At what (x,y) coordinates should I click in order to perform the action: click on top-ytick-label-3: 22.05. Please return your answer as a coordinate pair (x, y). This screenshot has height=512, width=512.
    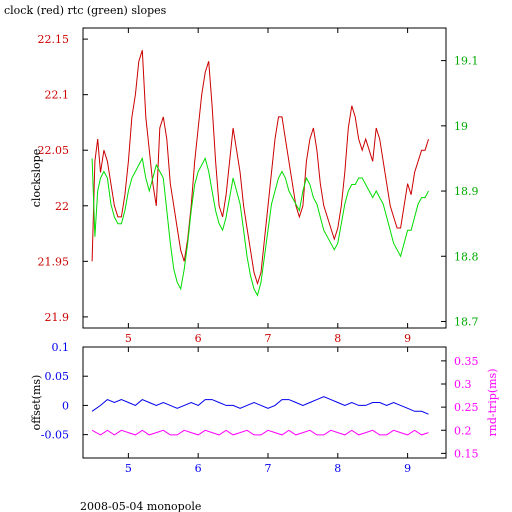
    Looking at the image, I should click on (54, 150).